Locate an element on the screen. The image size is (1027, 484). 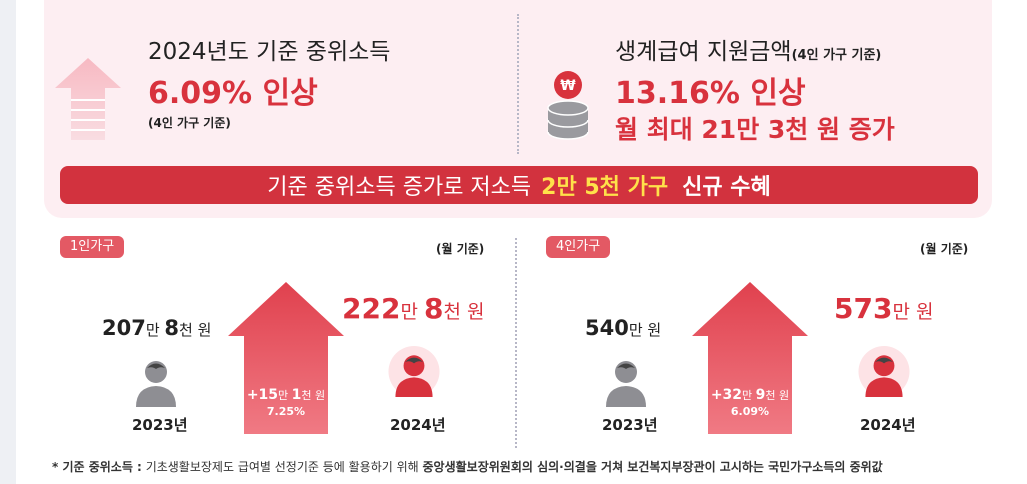
livelihood-benefit-title: 생계급여 지원금액(4인 가구 기준) is located at coordinates (748, 49).